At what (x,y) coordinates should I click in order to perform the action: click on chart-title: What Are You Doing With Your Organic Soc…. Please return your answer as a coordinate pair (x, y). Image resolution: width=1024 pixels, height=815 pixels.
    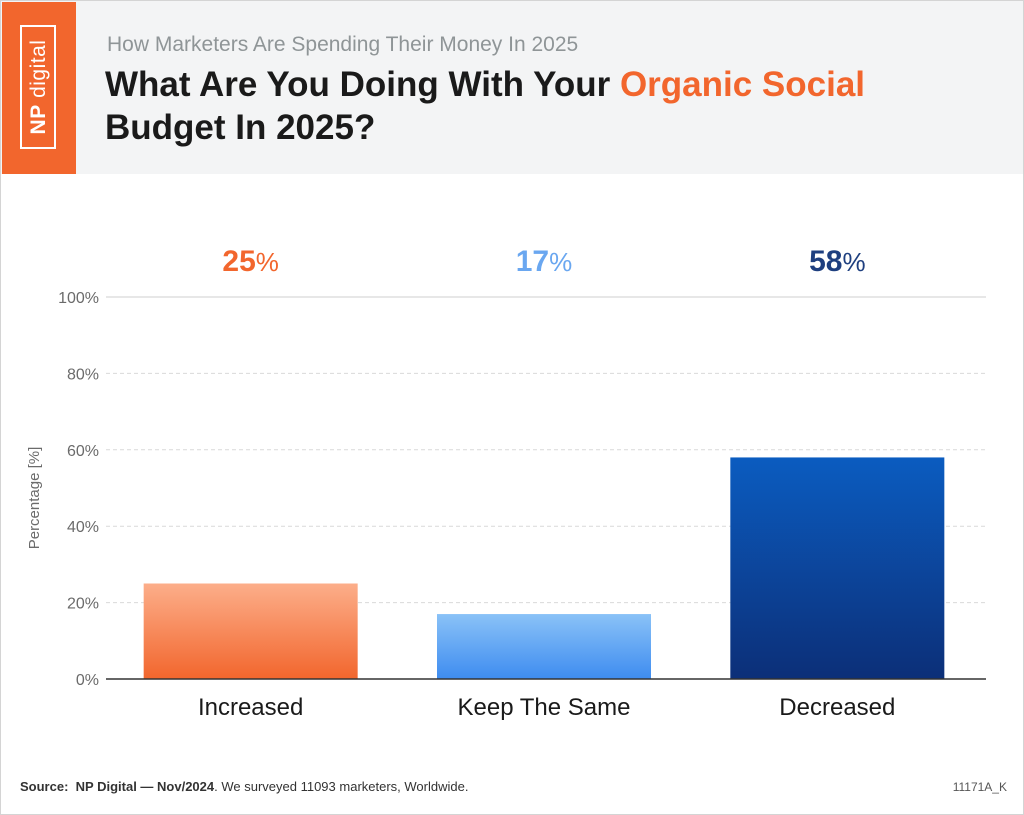
    Looking at the image, I should click on (555, 106).